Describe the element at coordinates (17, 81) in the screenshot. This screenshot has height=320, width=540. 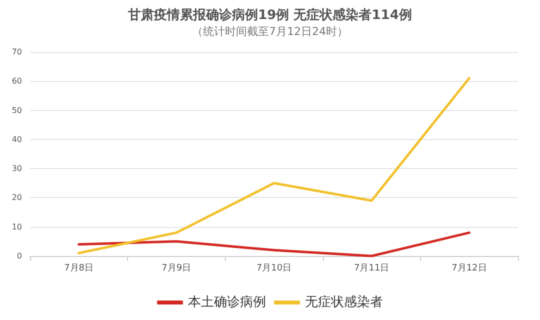
I see `y-tick-label: 60` at that location.